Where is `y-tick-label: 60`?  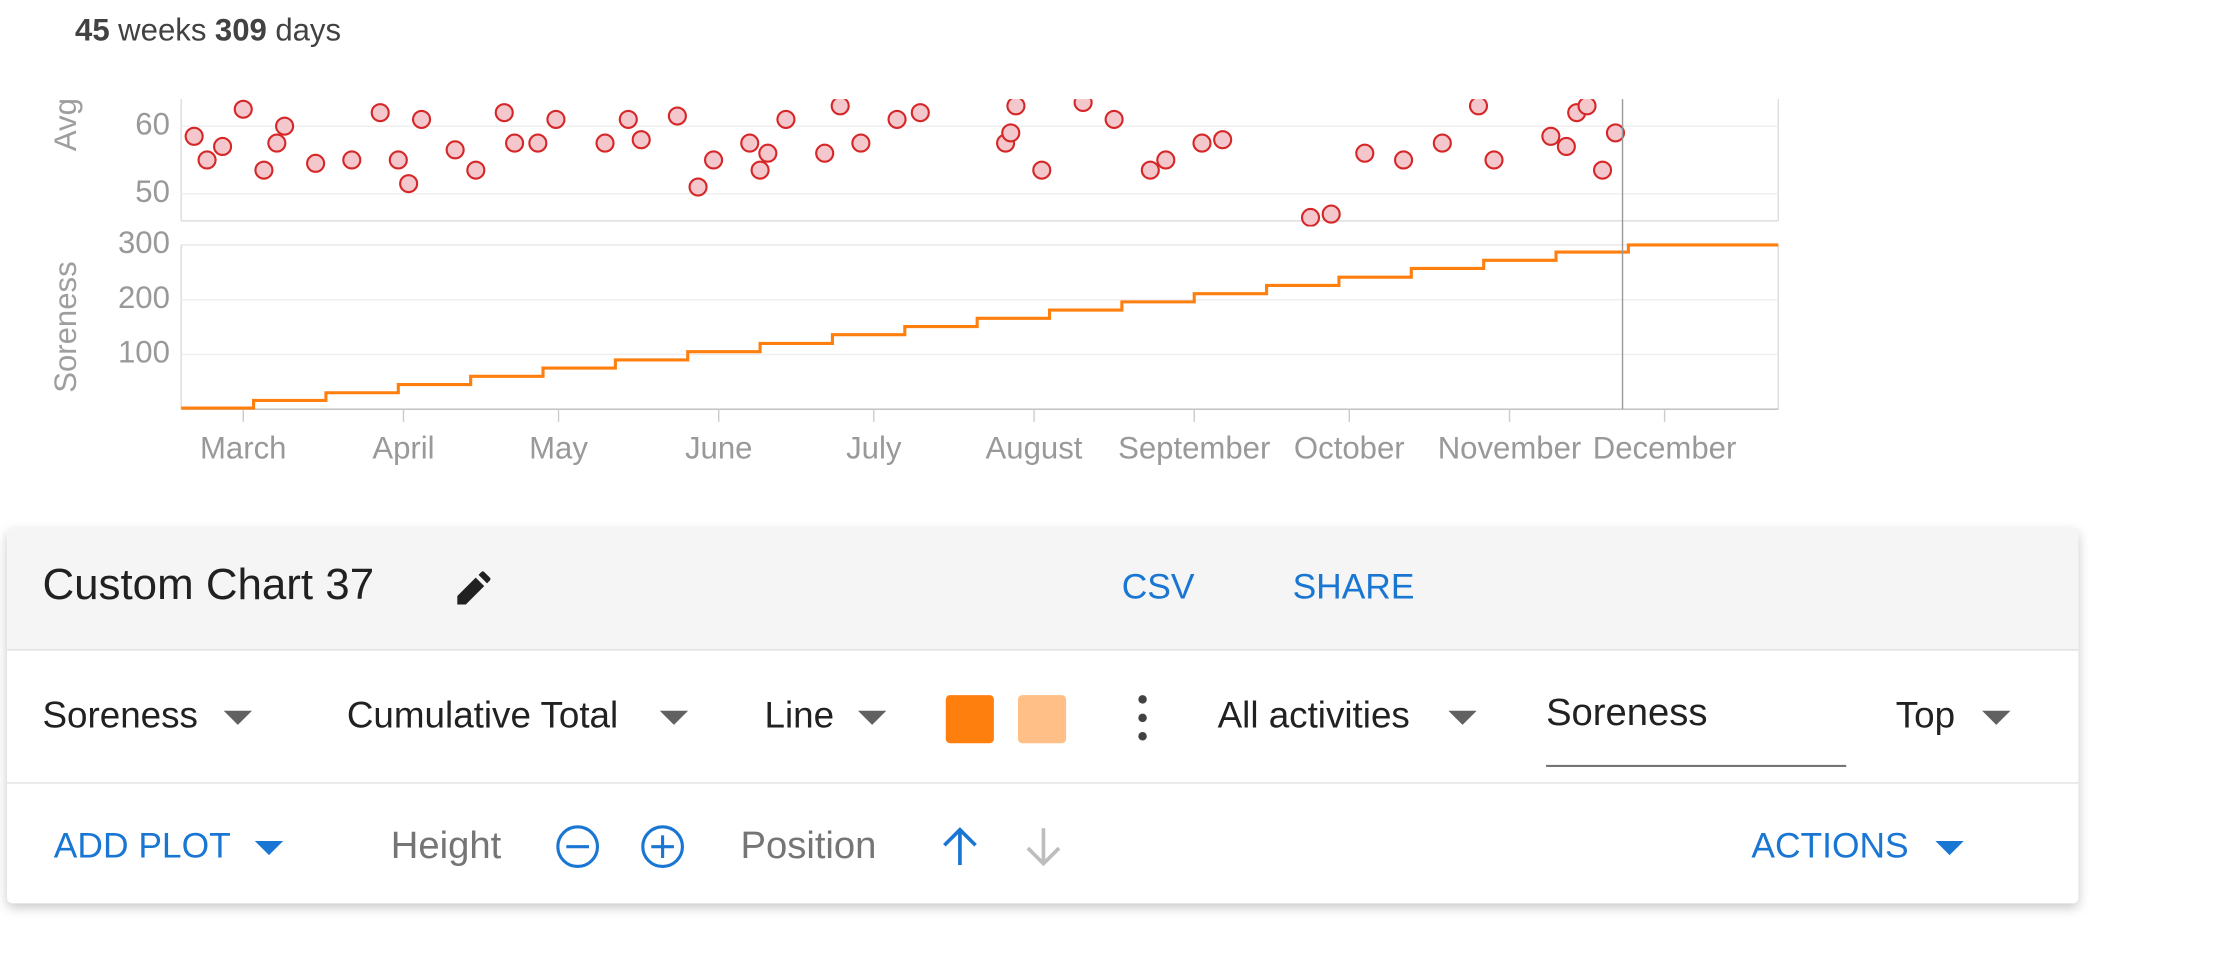 y-tick-label: 60 is located at coordinates (152, 123).